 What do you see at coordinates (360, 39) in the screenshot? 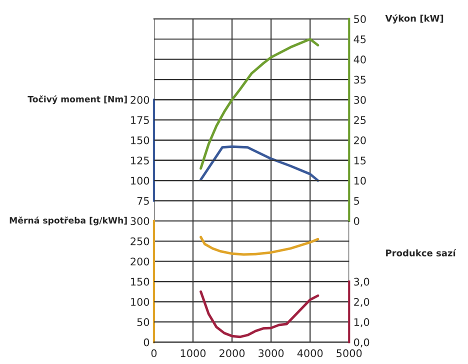
I see `y2-tick-label: 45` at bounding box center [360, 39].